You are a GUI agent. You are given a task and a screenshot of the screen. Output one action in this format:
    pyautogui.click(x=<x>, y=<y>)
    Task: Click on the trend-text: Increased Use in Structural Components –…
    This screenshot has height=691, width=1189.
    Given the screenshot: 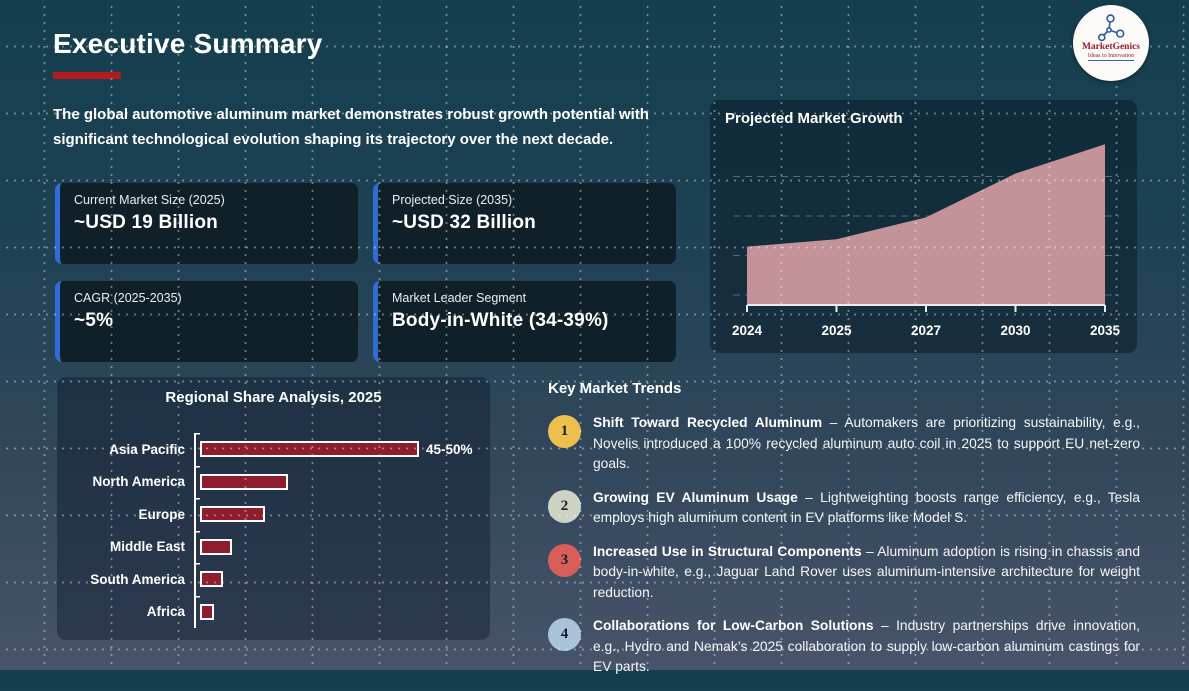 What is the action you would take?
    pyautogui.click(x=866, y=573)
    